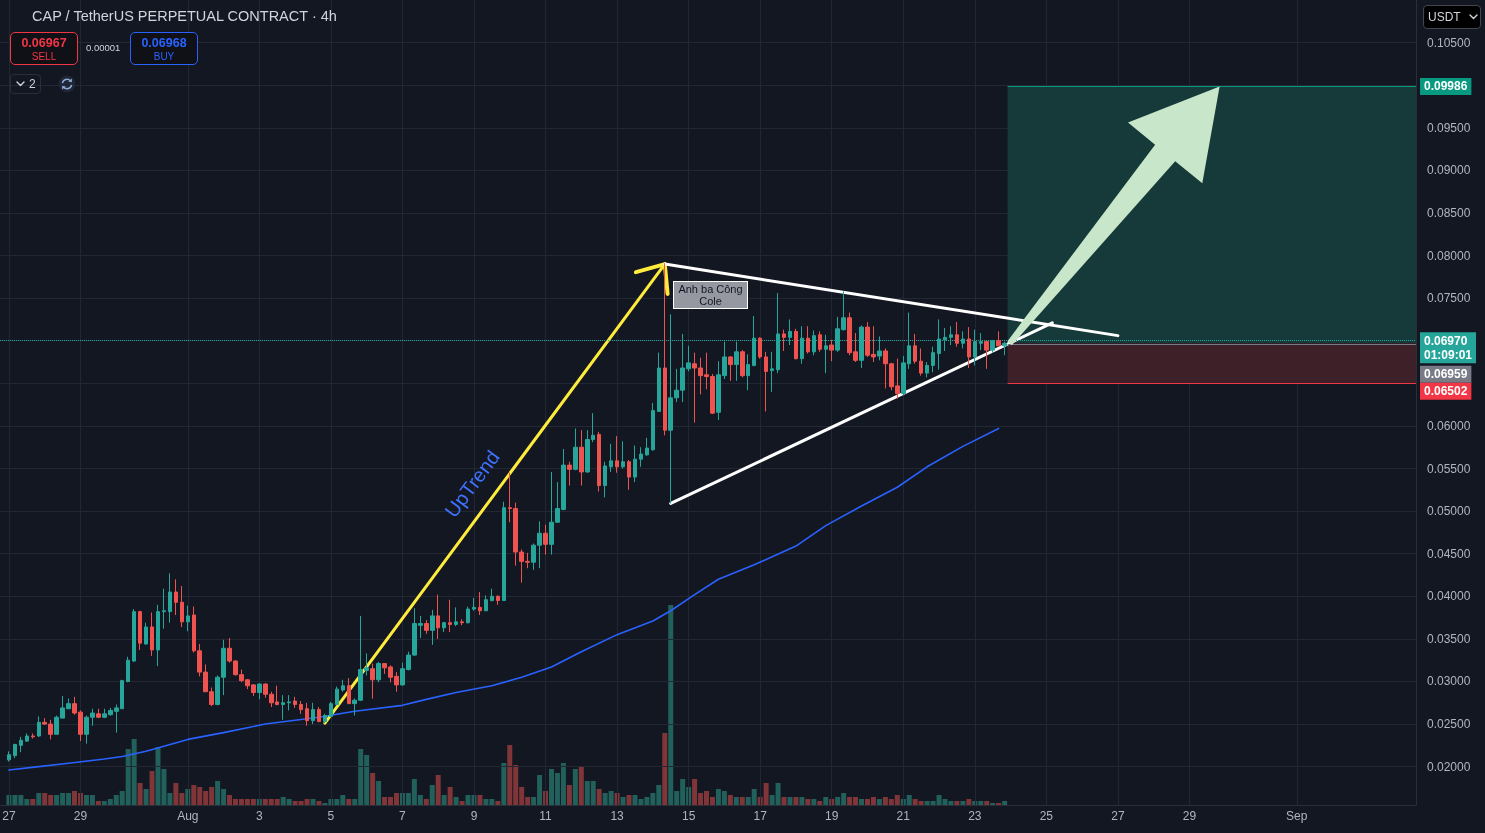  I want to click on annotation: 0.06967, so click(44, 43).